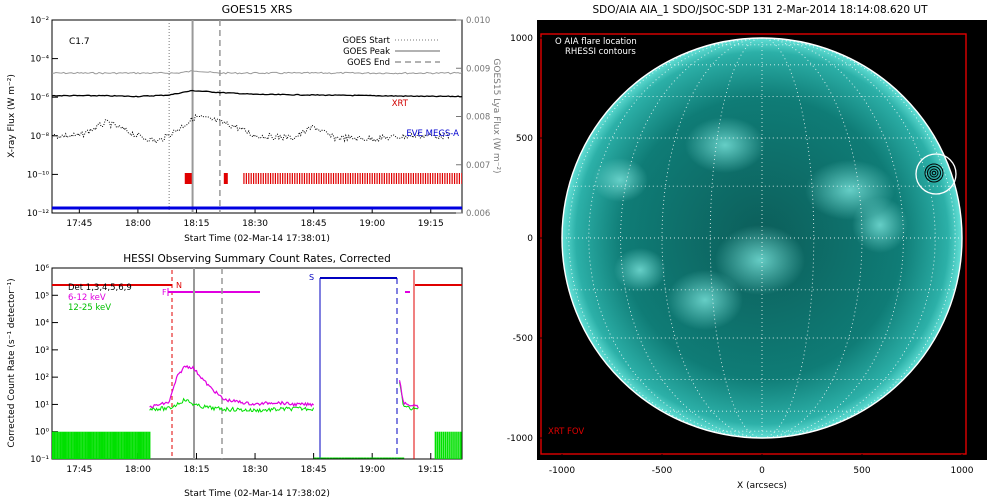 Image resolution: width=1000 pixels, height=504 pixels. I want to click on goes-legend-peak: GOES Peak, so click(366, 52).